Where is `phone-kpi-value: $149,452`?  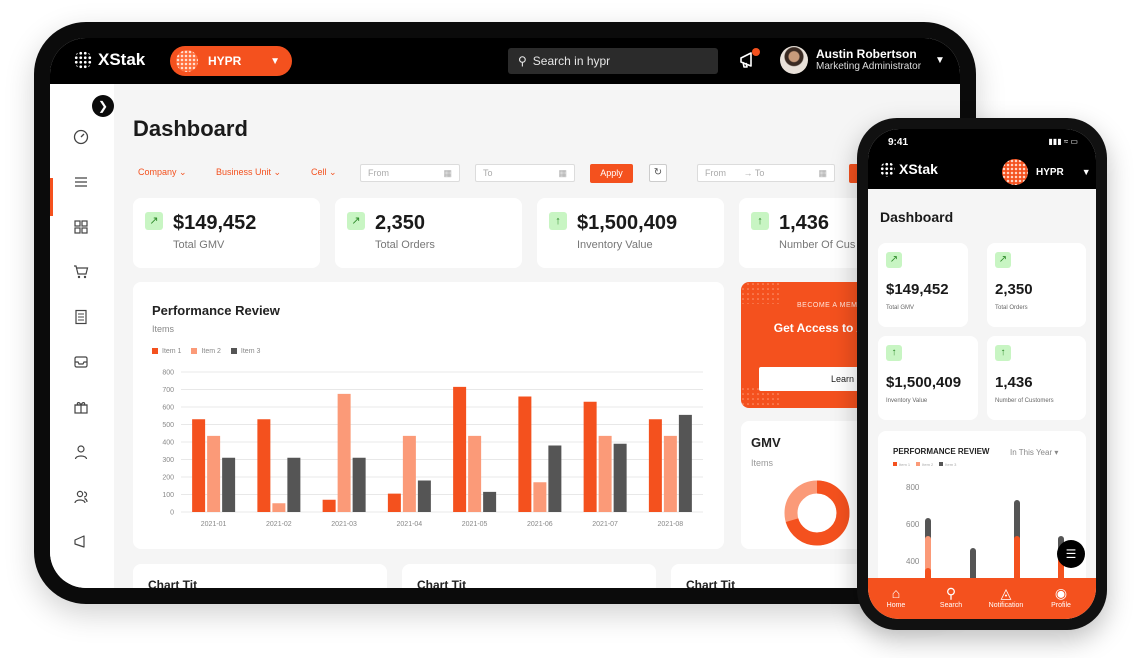 phone-kpi-value: $149,452 is located at coordinates (917, 289).